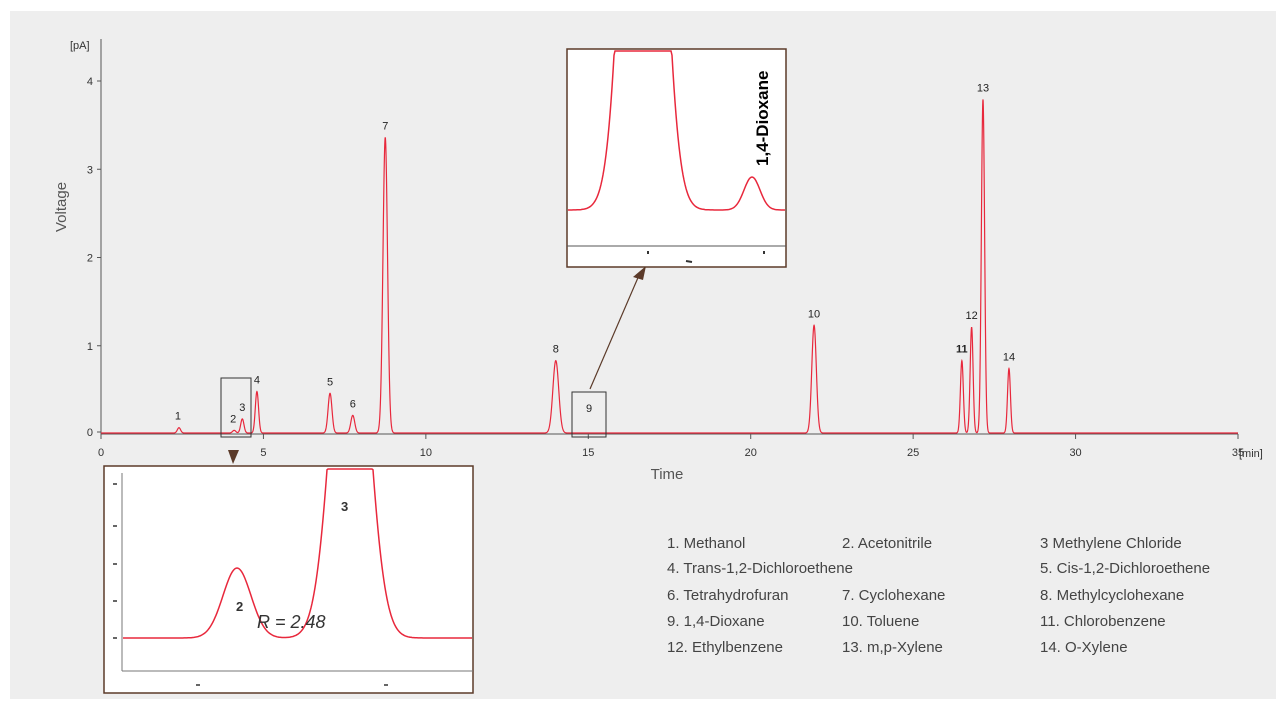  I want to click on y-axis-title: Voltage, so click(61, 207).